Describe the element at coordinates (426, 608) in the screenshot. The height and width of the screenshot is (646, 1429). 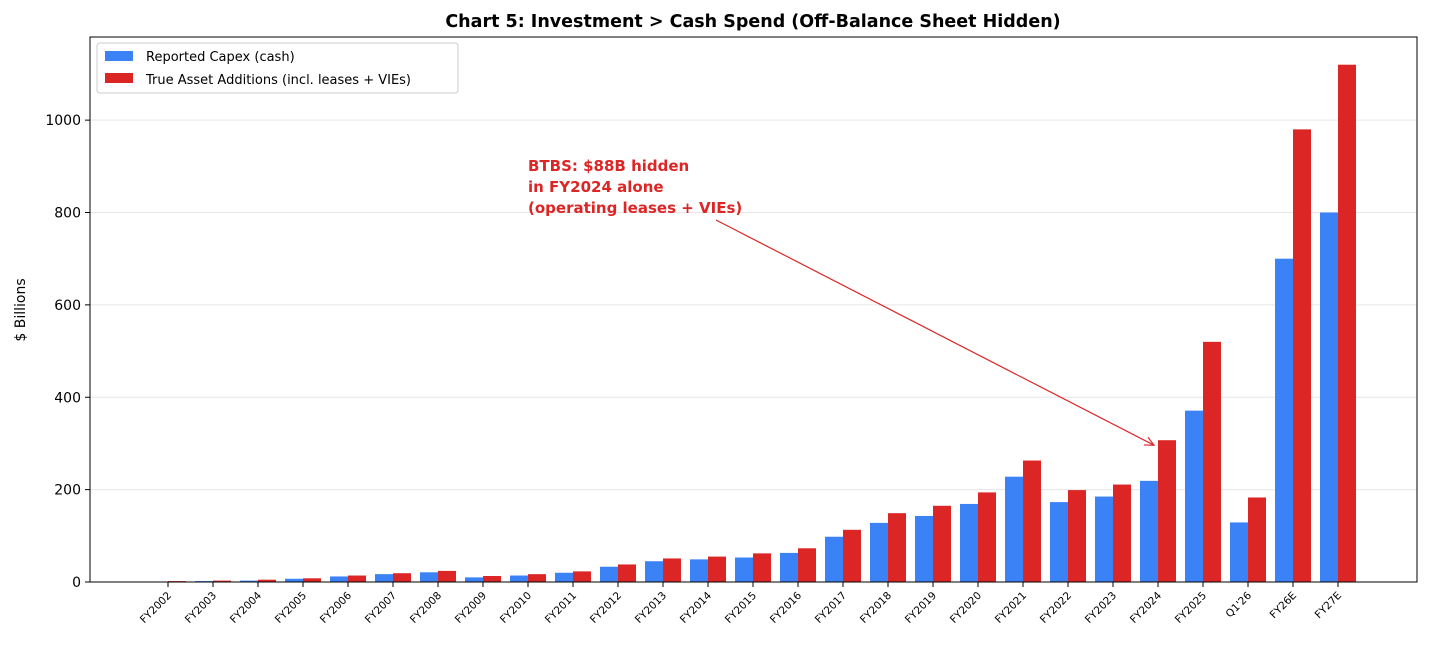
I see `x-tick-label: FY2008` at that location.